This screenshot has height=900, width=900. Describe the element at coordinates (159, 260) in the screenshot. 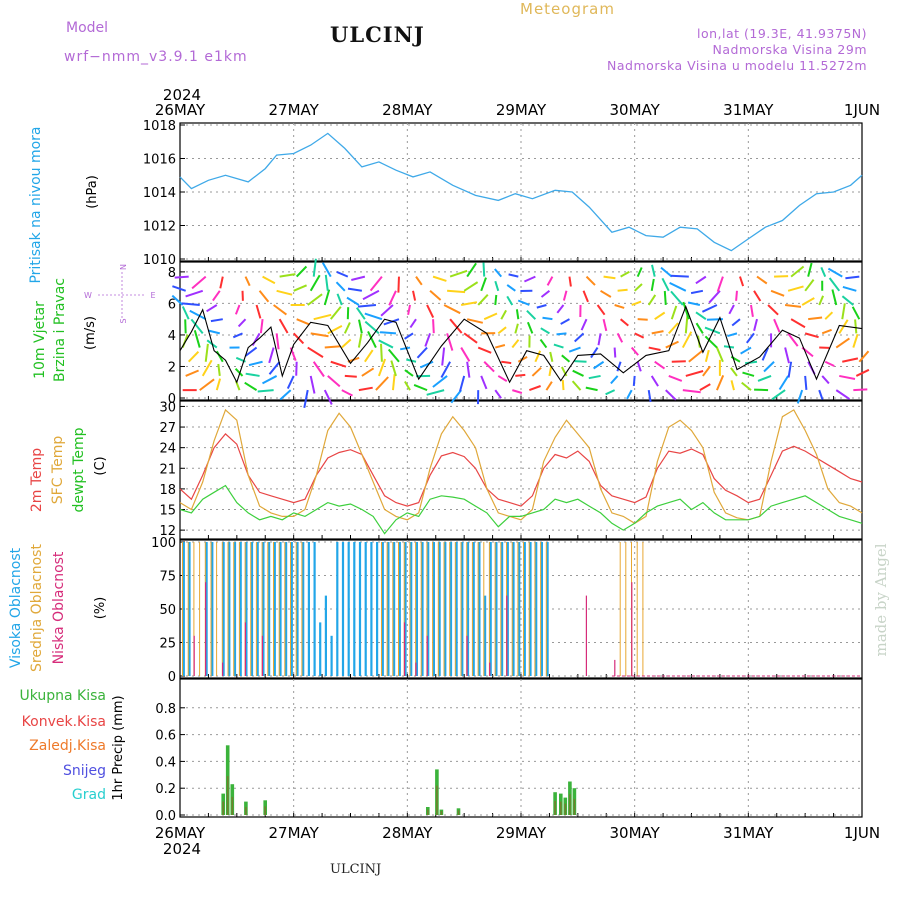

I see `y-tick-label: 1010` at that location.